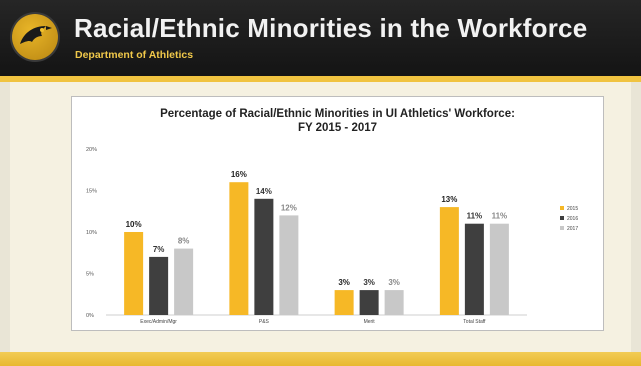 This screenshot has width=641, height=366. What do you see at coordinates (134, 224) in the screenshot?
I see `data-label: 10%` at bounding box center [134, 224].